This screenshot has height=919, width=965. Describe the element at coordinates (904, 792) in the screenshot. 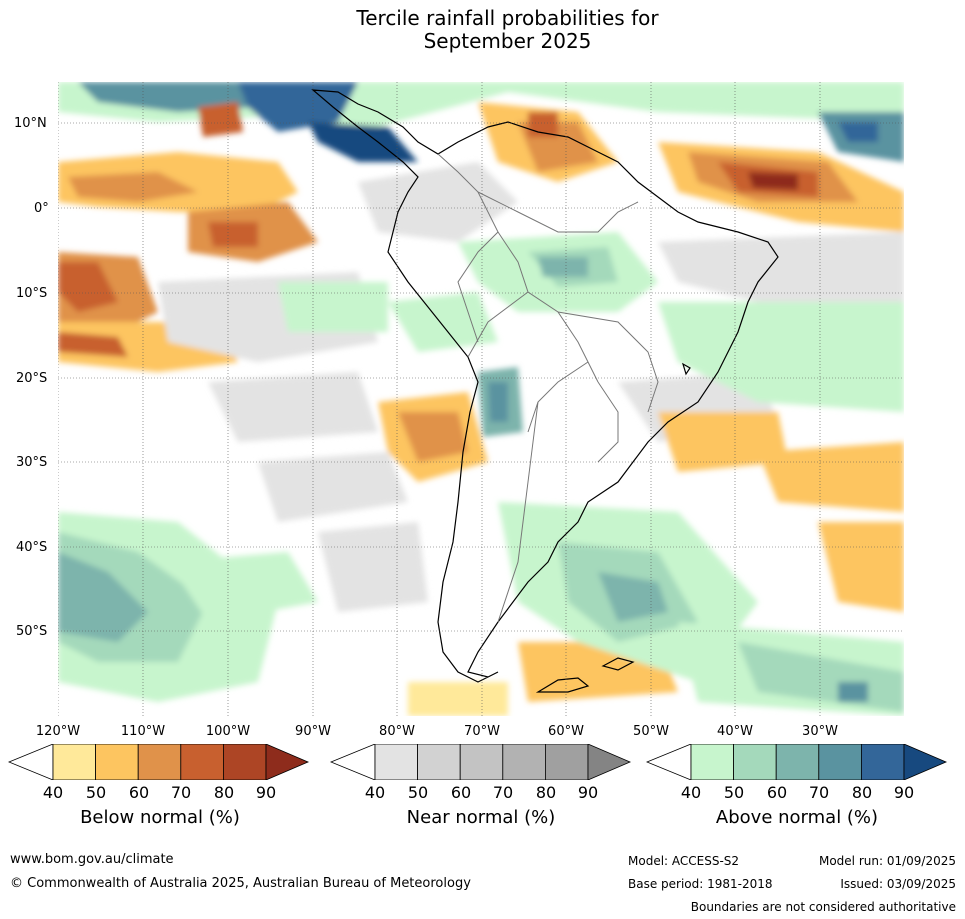

I see `cbar2-tick-90: 90` at that location.